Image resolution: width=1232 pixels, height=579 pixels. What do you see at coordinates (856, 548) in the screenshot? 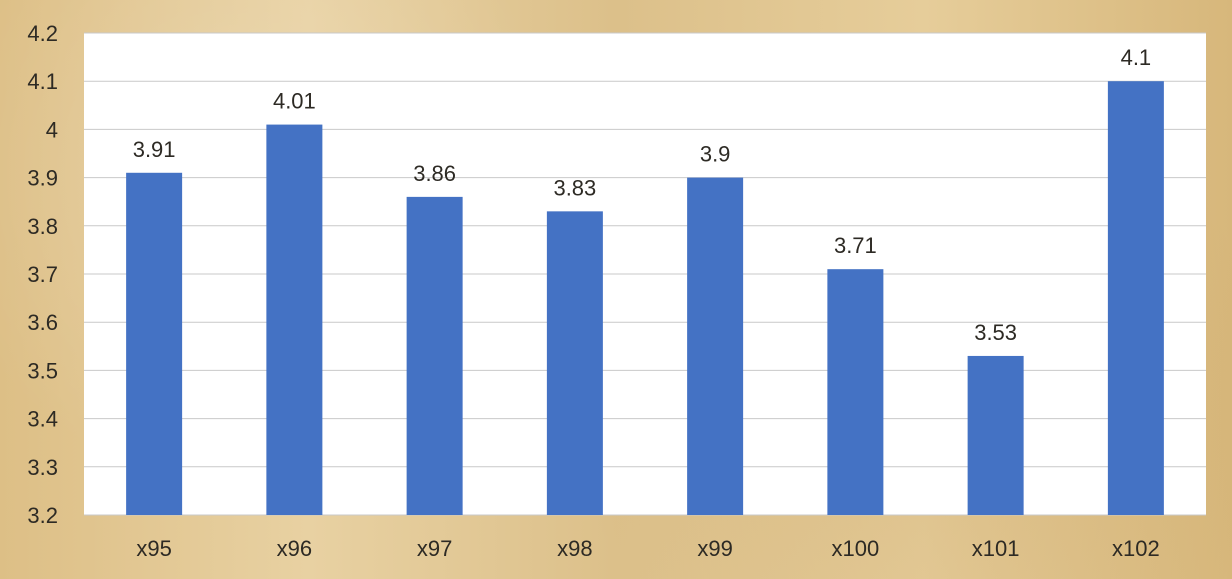
I see `x-tick-label-x100: x100` at bounding box center [856, 548].